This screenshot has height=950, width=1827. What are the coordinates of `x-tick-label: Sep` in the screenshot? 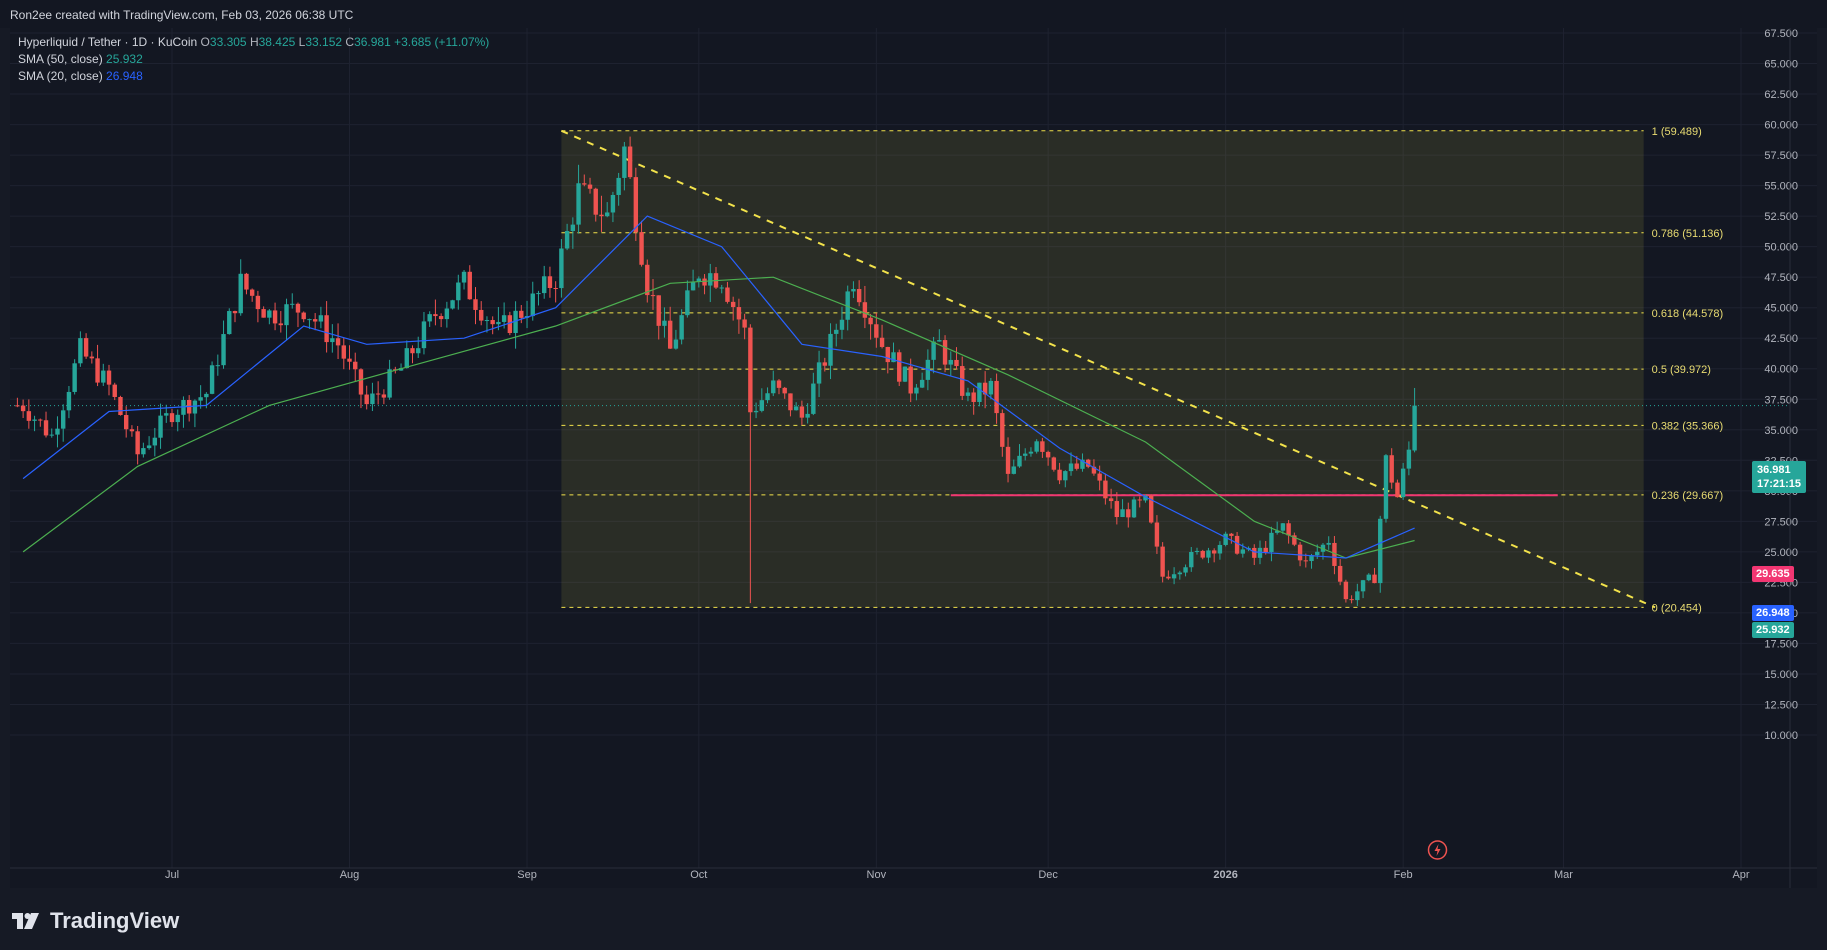 It's located at (527, 875).